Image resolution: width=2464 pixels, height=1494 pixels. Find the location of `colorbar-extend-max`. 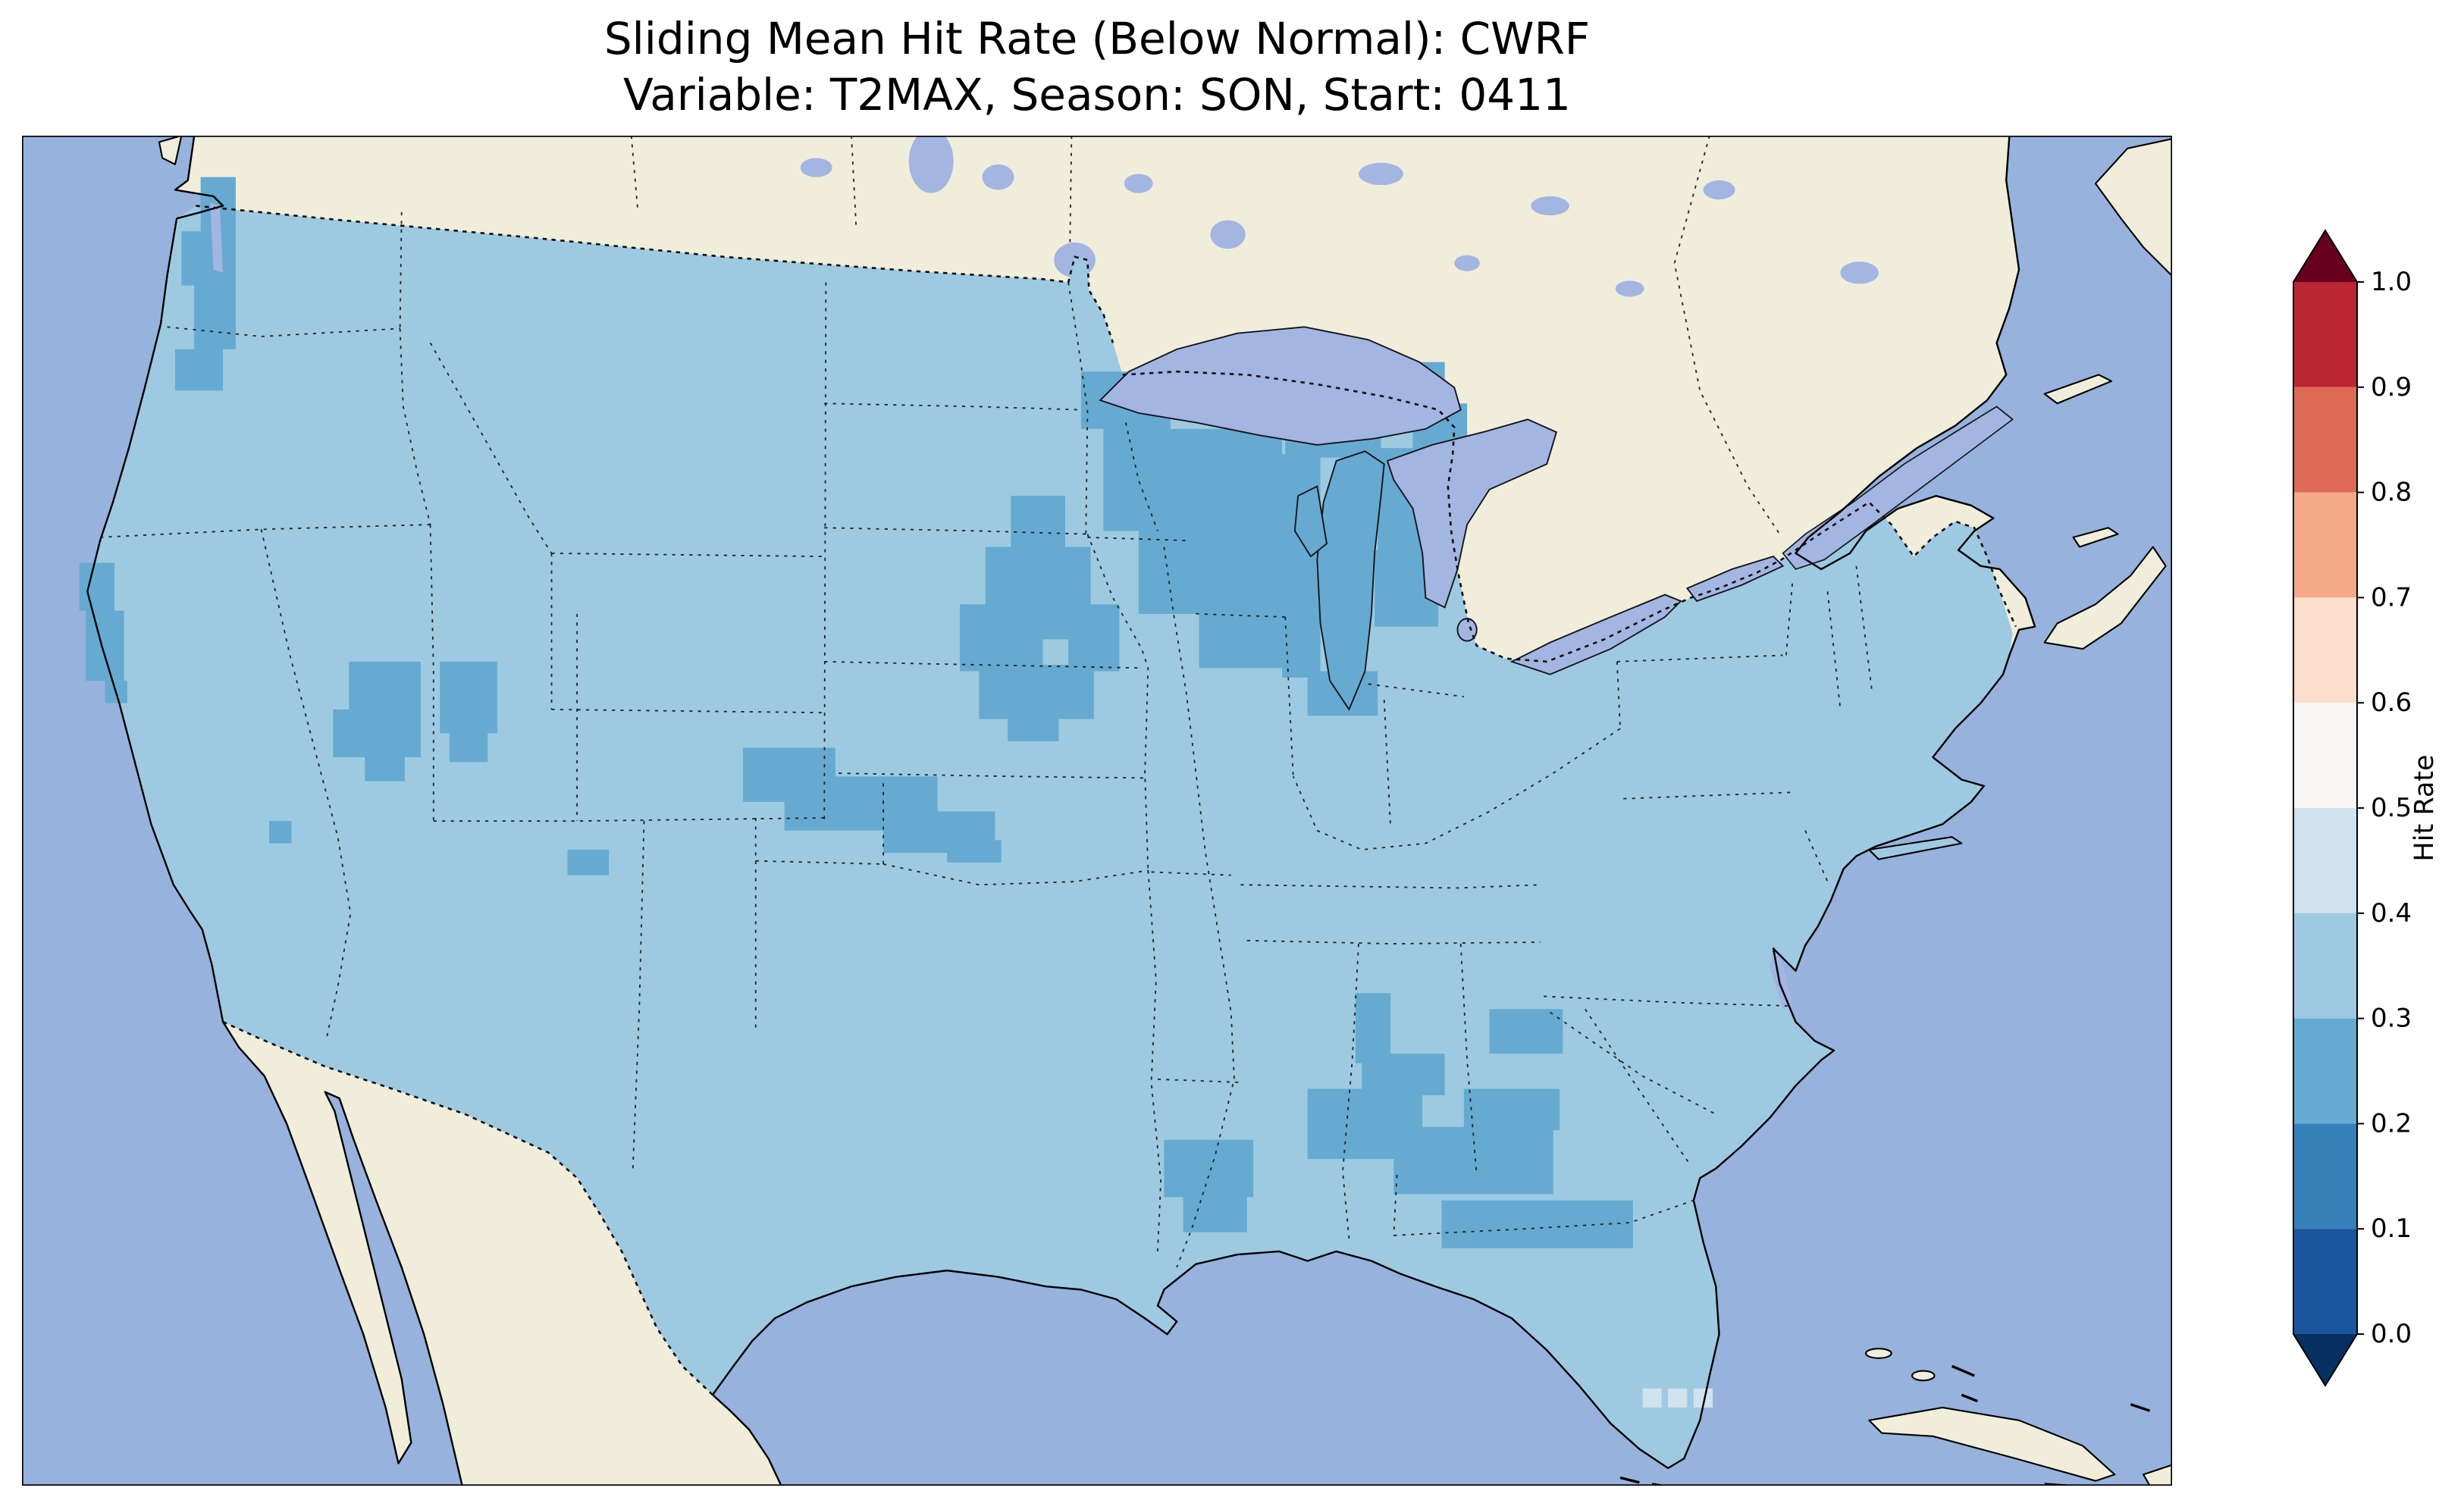

colorbar-extend-max is located at coordinates (2325, 256).